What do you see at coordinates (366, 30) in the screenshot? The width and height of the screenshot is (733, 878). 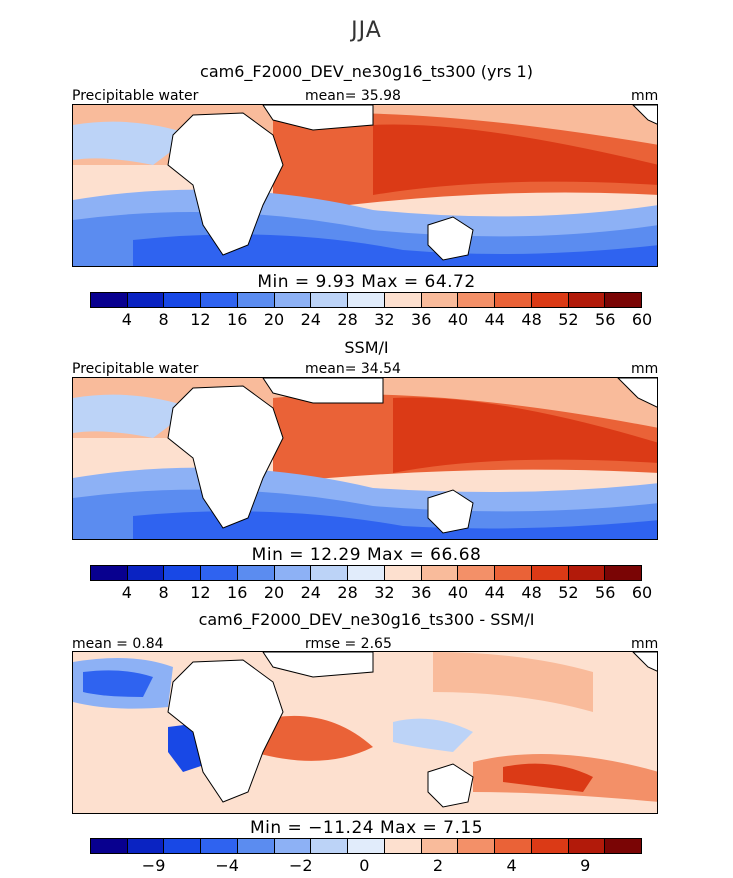 I see `season-title: JJA` at bounding box center [366, 30].